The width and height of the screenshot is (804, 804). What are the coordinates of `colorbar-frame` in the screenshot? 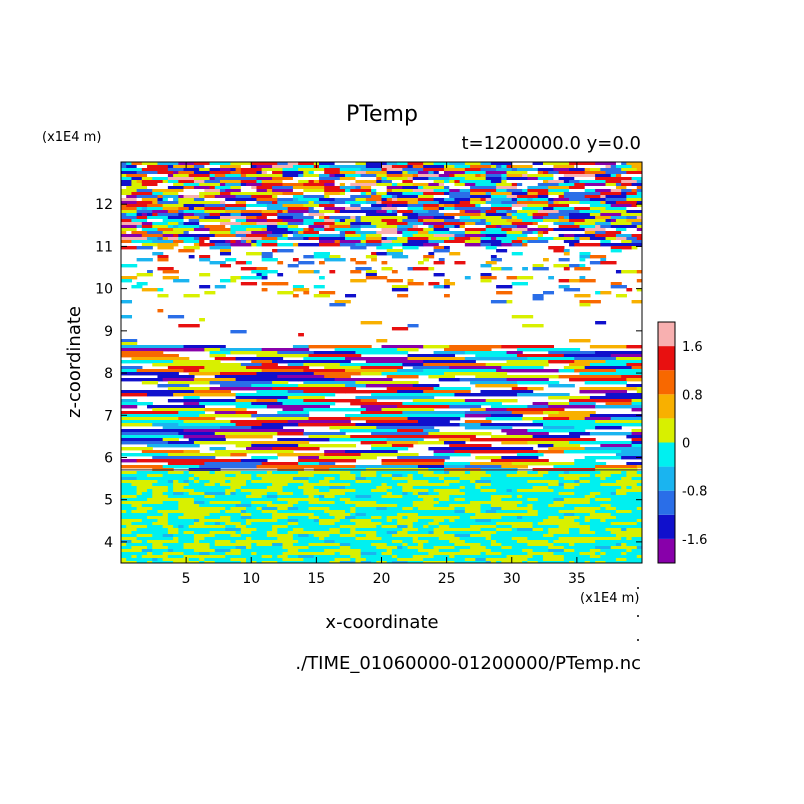 It's located at (666, 442).